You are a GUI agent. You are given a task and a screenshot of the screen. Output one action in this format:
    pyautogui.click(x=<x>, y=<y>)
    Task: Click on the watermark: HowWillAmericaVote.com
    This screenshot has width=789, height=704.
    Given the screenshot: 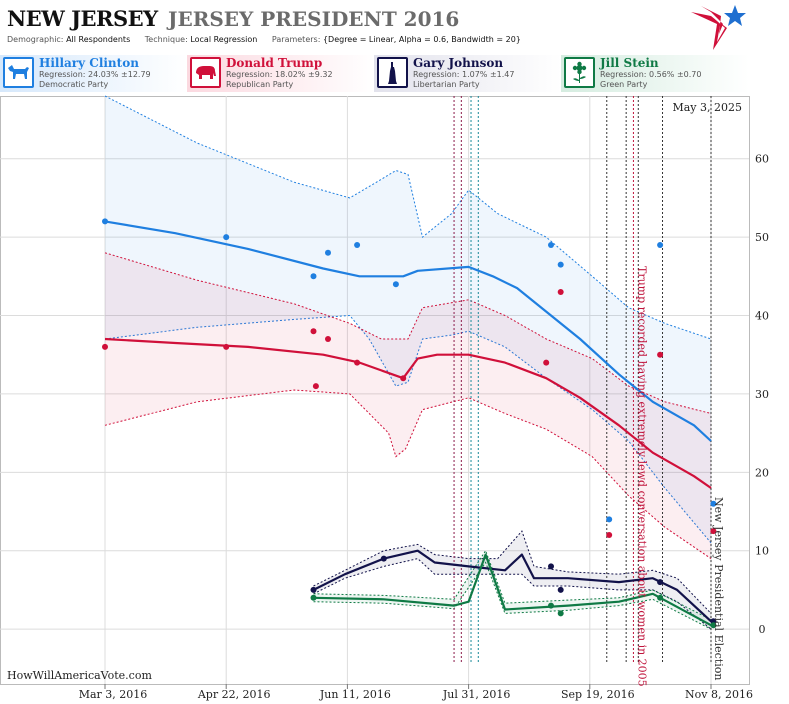 What is the action you would take?
    pyautogui.click(x=79, y=675)
    